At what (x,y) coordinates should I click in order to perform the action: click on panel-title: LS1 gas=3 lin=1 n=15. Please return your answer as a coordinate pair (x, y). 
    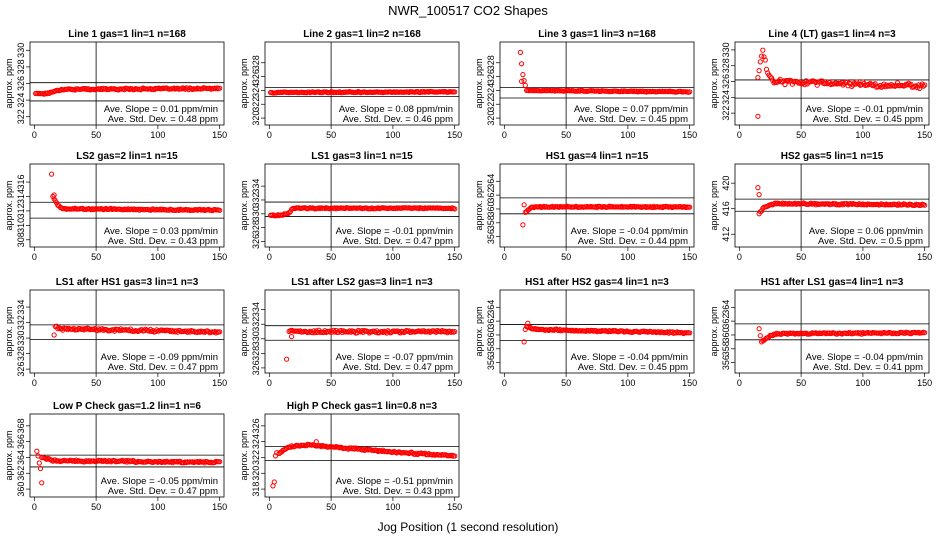
    Looking at the image, I should click on (362, 156).